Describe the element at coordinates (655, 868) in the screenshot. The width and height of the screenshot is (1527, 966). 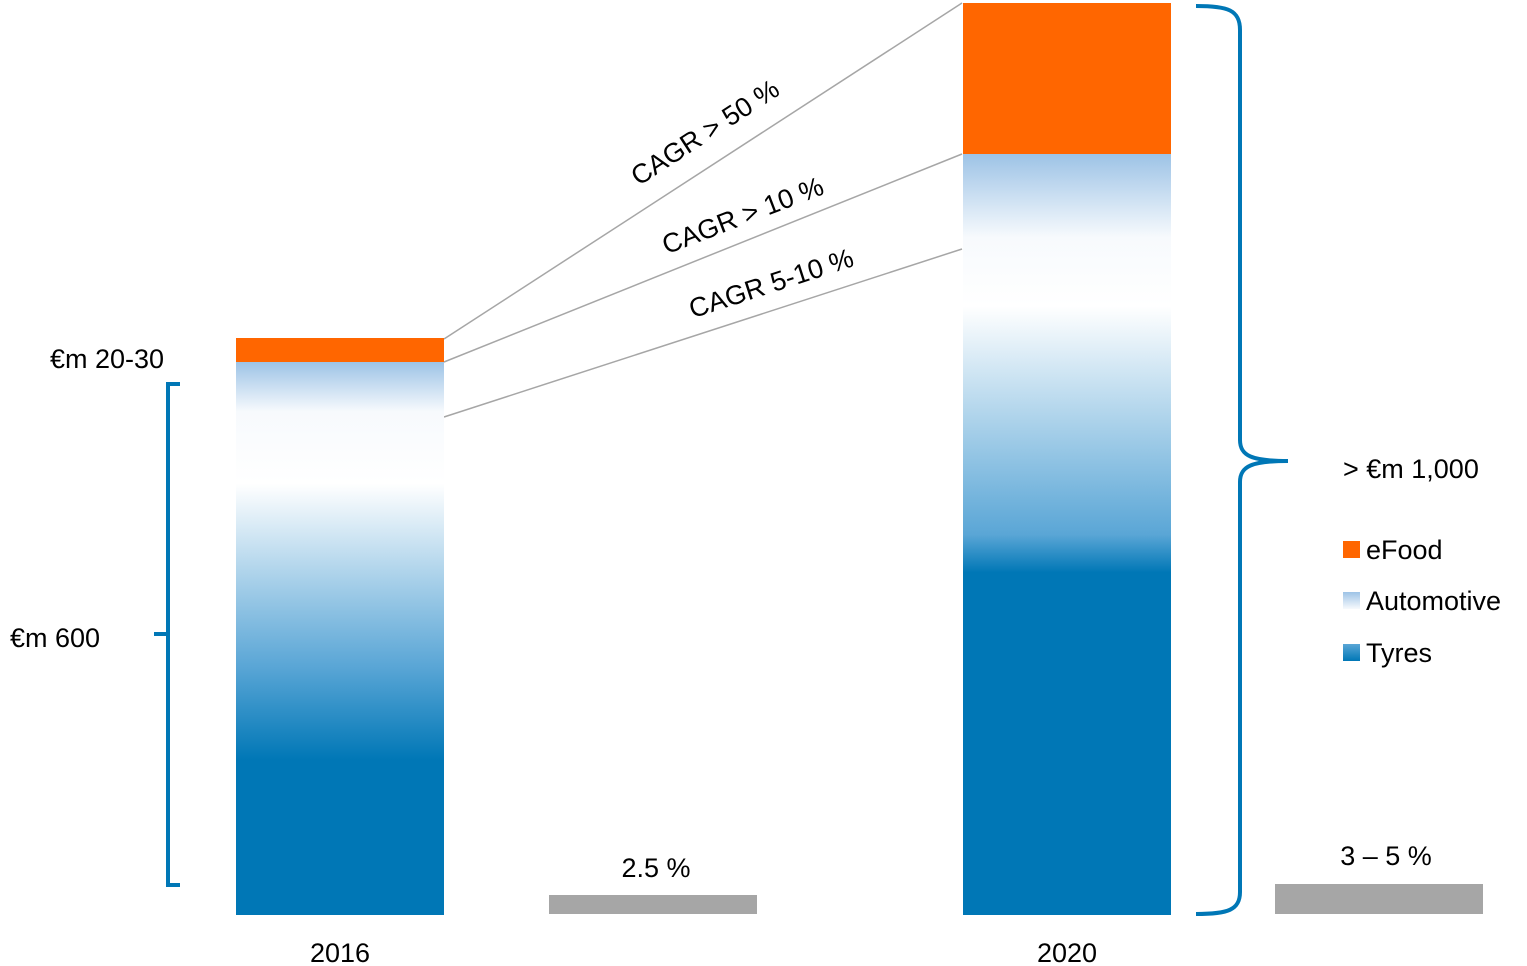
I see `margin-label-2016: 2.5 %` at that location.